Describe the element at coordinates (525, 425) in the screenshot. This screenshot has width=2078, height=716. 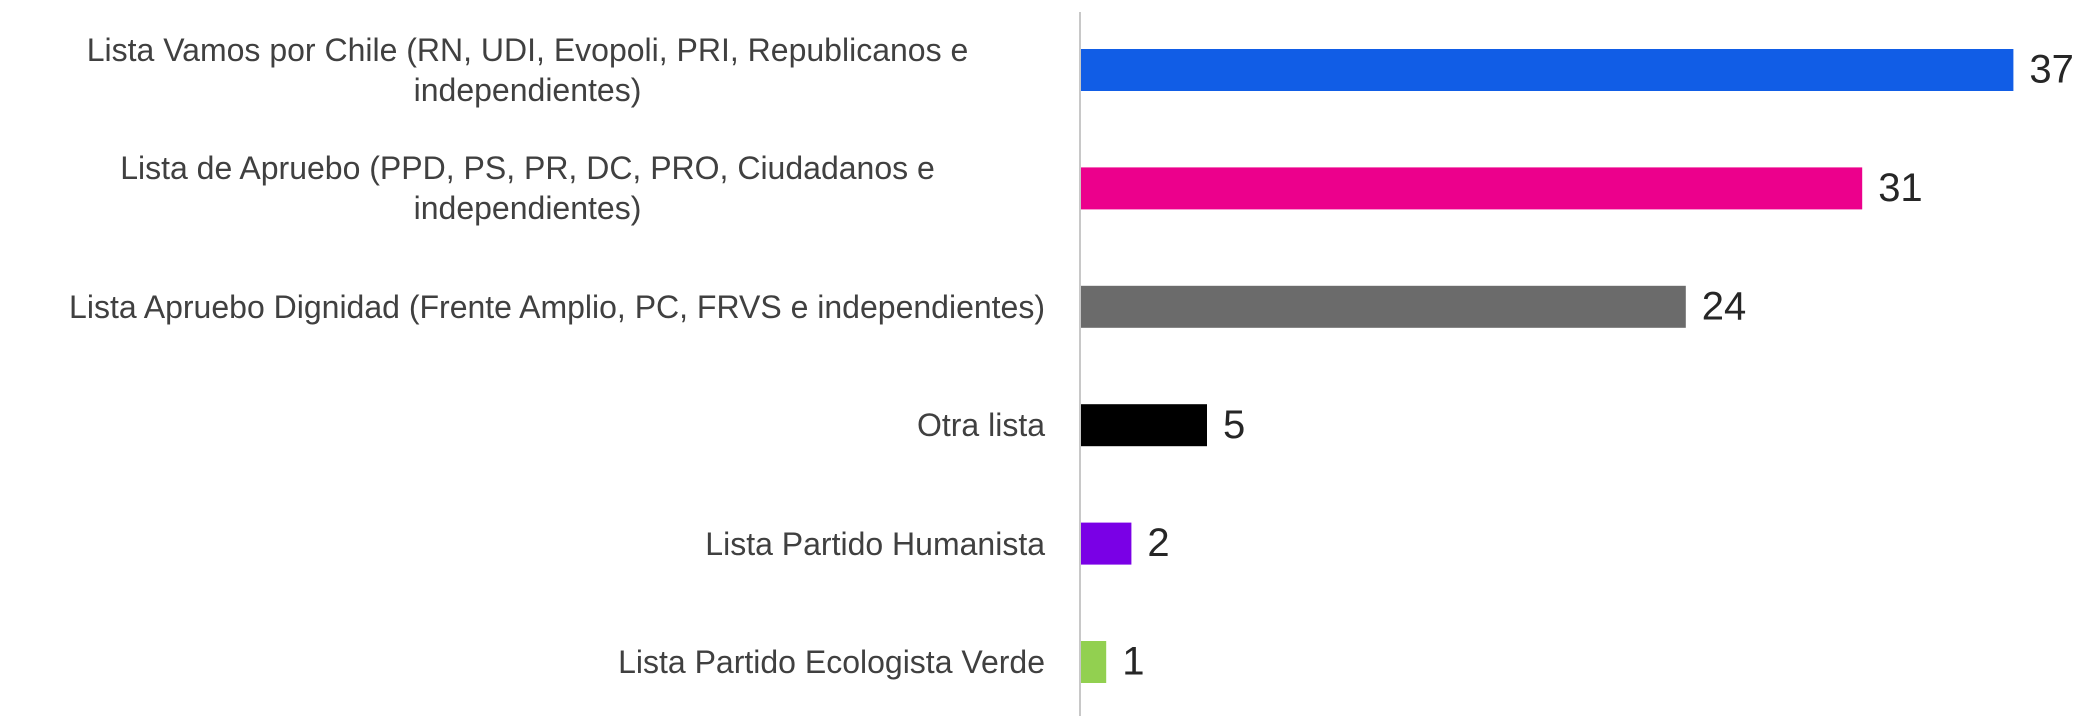
I see `category-label-box: Otra lista` at that location.